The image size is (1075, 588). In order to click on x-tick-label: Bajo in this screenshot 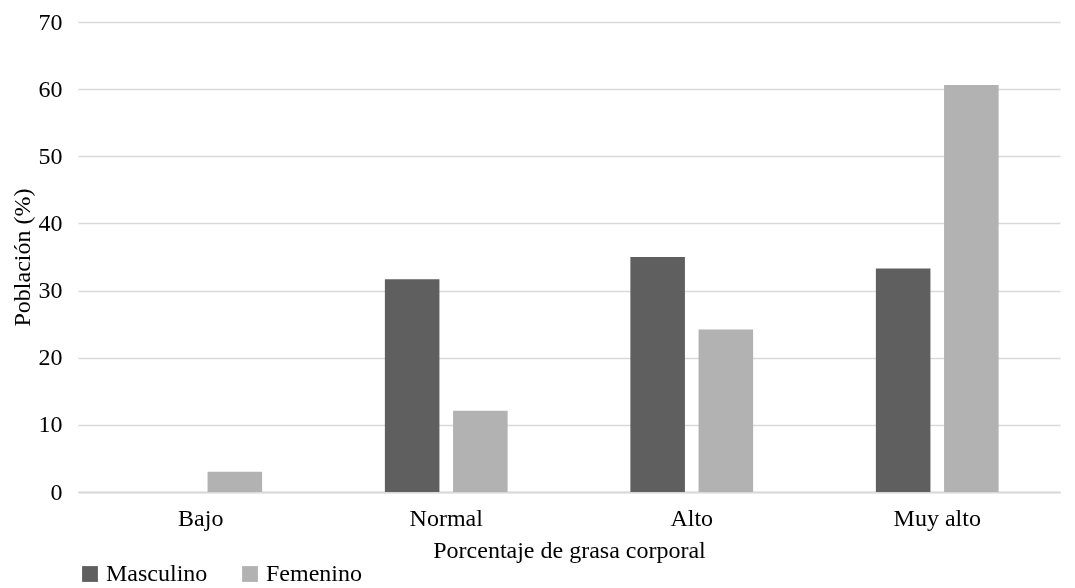, I will do `click(201, 517)`.